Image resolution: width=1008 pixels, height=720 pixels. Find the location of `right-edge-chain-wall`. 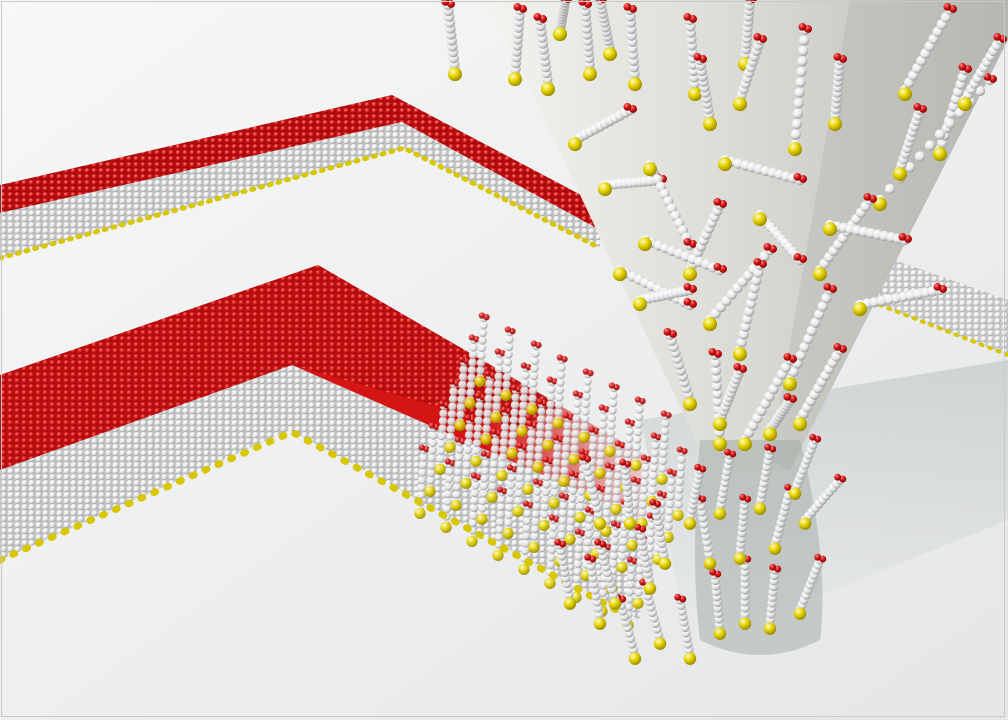

right-edge-chain-wall is located at coordinates (944, 305).